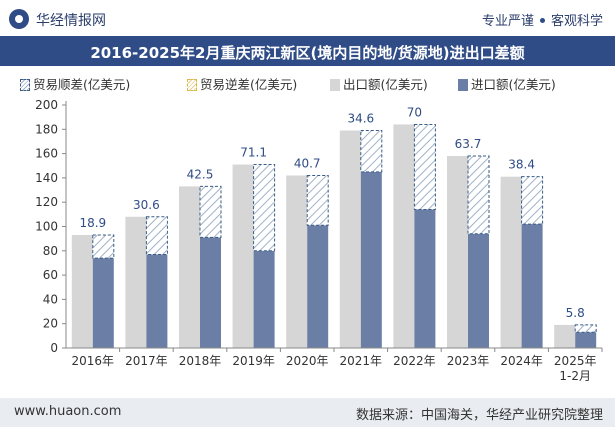 This screenshot has height=427, width=615. Describe the element at coordinates (360, 119) in the screenshot. I see `surplus-data-label: 34.6` at that location.